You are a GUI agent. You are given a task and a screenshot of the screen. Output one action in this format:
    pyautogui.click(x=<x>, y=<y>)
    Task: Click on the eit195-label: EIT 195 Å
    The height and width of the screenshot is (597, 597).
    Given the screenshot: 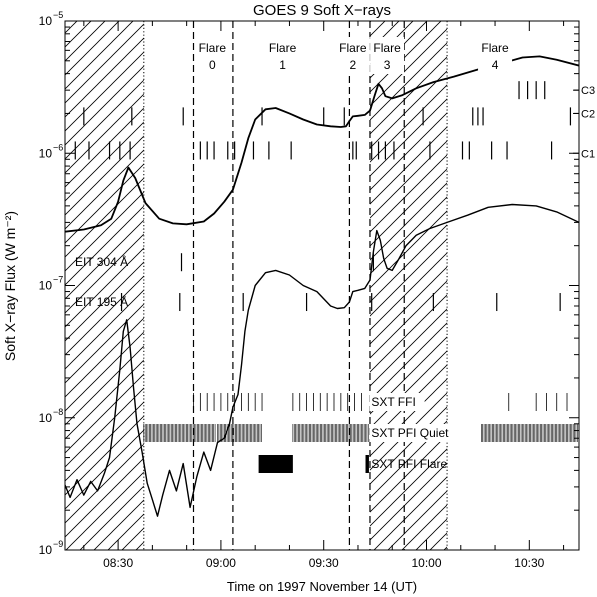 What is the action you would take?
    pyautogui.click(x=101, y=301)
    